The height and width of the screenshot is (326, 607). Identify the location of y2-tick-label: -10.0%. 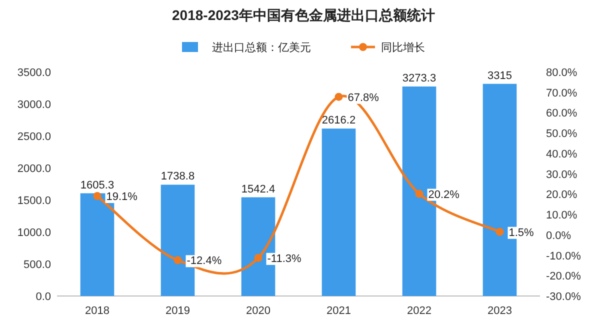
(564, 256).